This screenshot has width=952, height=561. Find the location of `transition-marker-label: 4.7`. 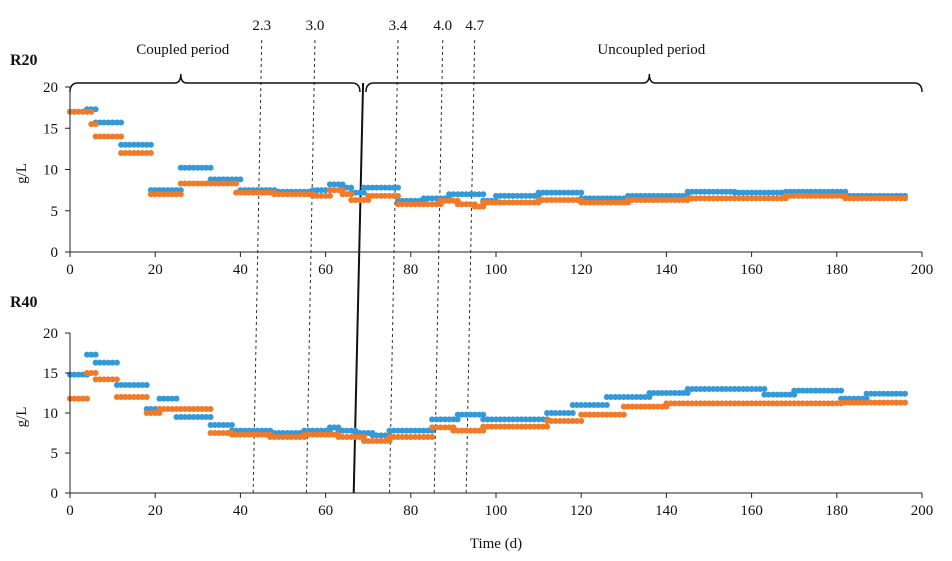

transition-marker-label: 4.7 is located at coordinates (474, 26).